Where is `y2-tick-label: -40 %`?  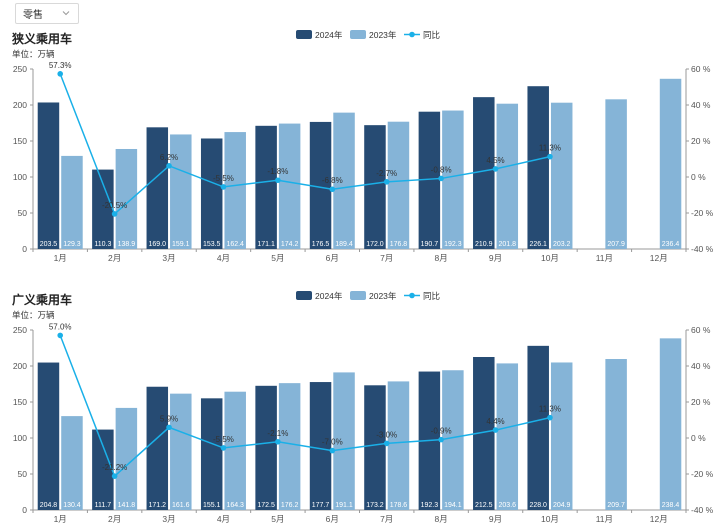 y2-tick-label: -40 % is located at coordinates (702, 510).